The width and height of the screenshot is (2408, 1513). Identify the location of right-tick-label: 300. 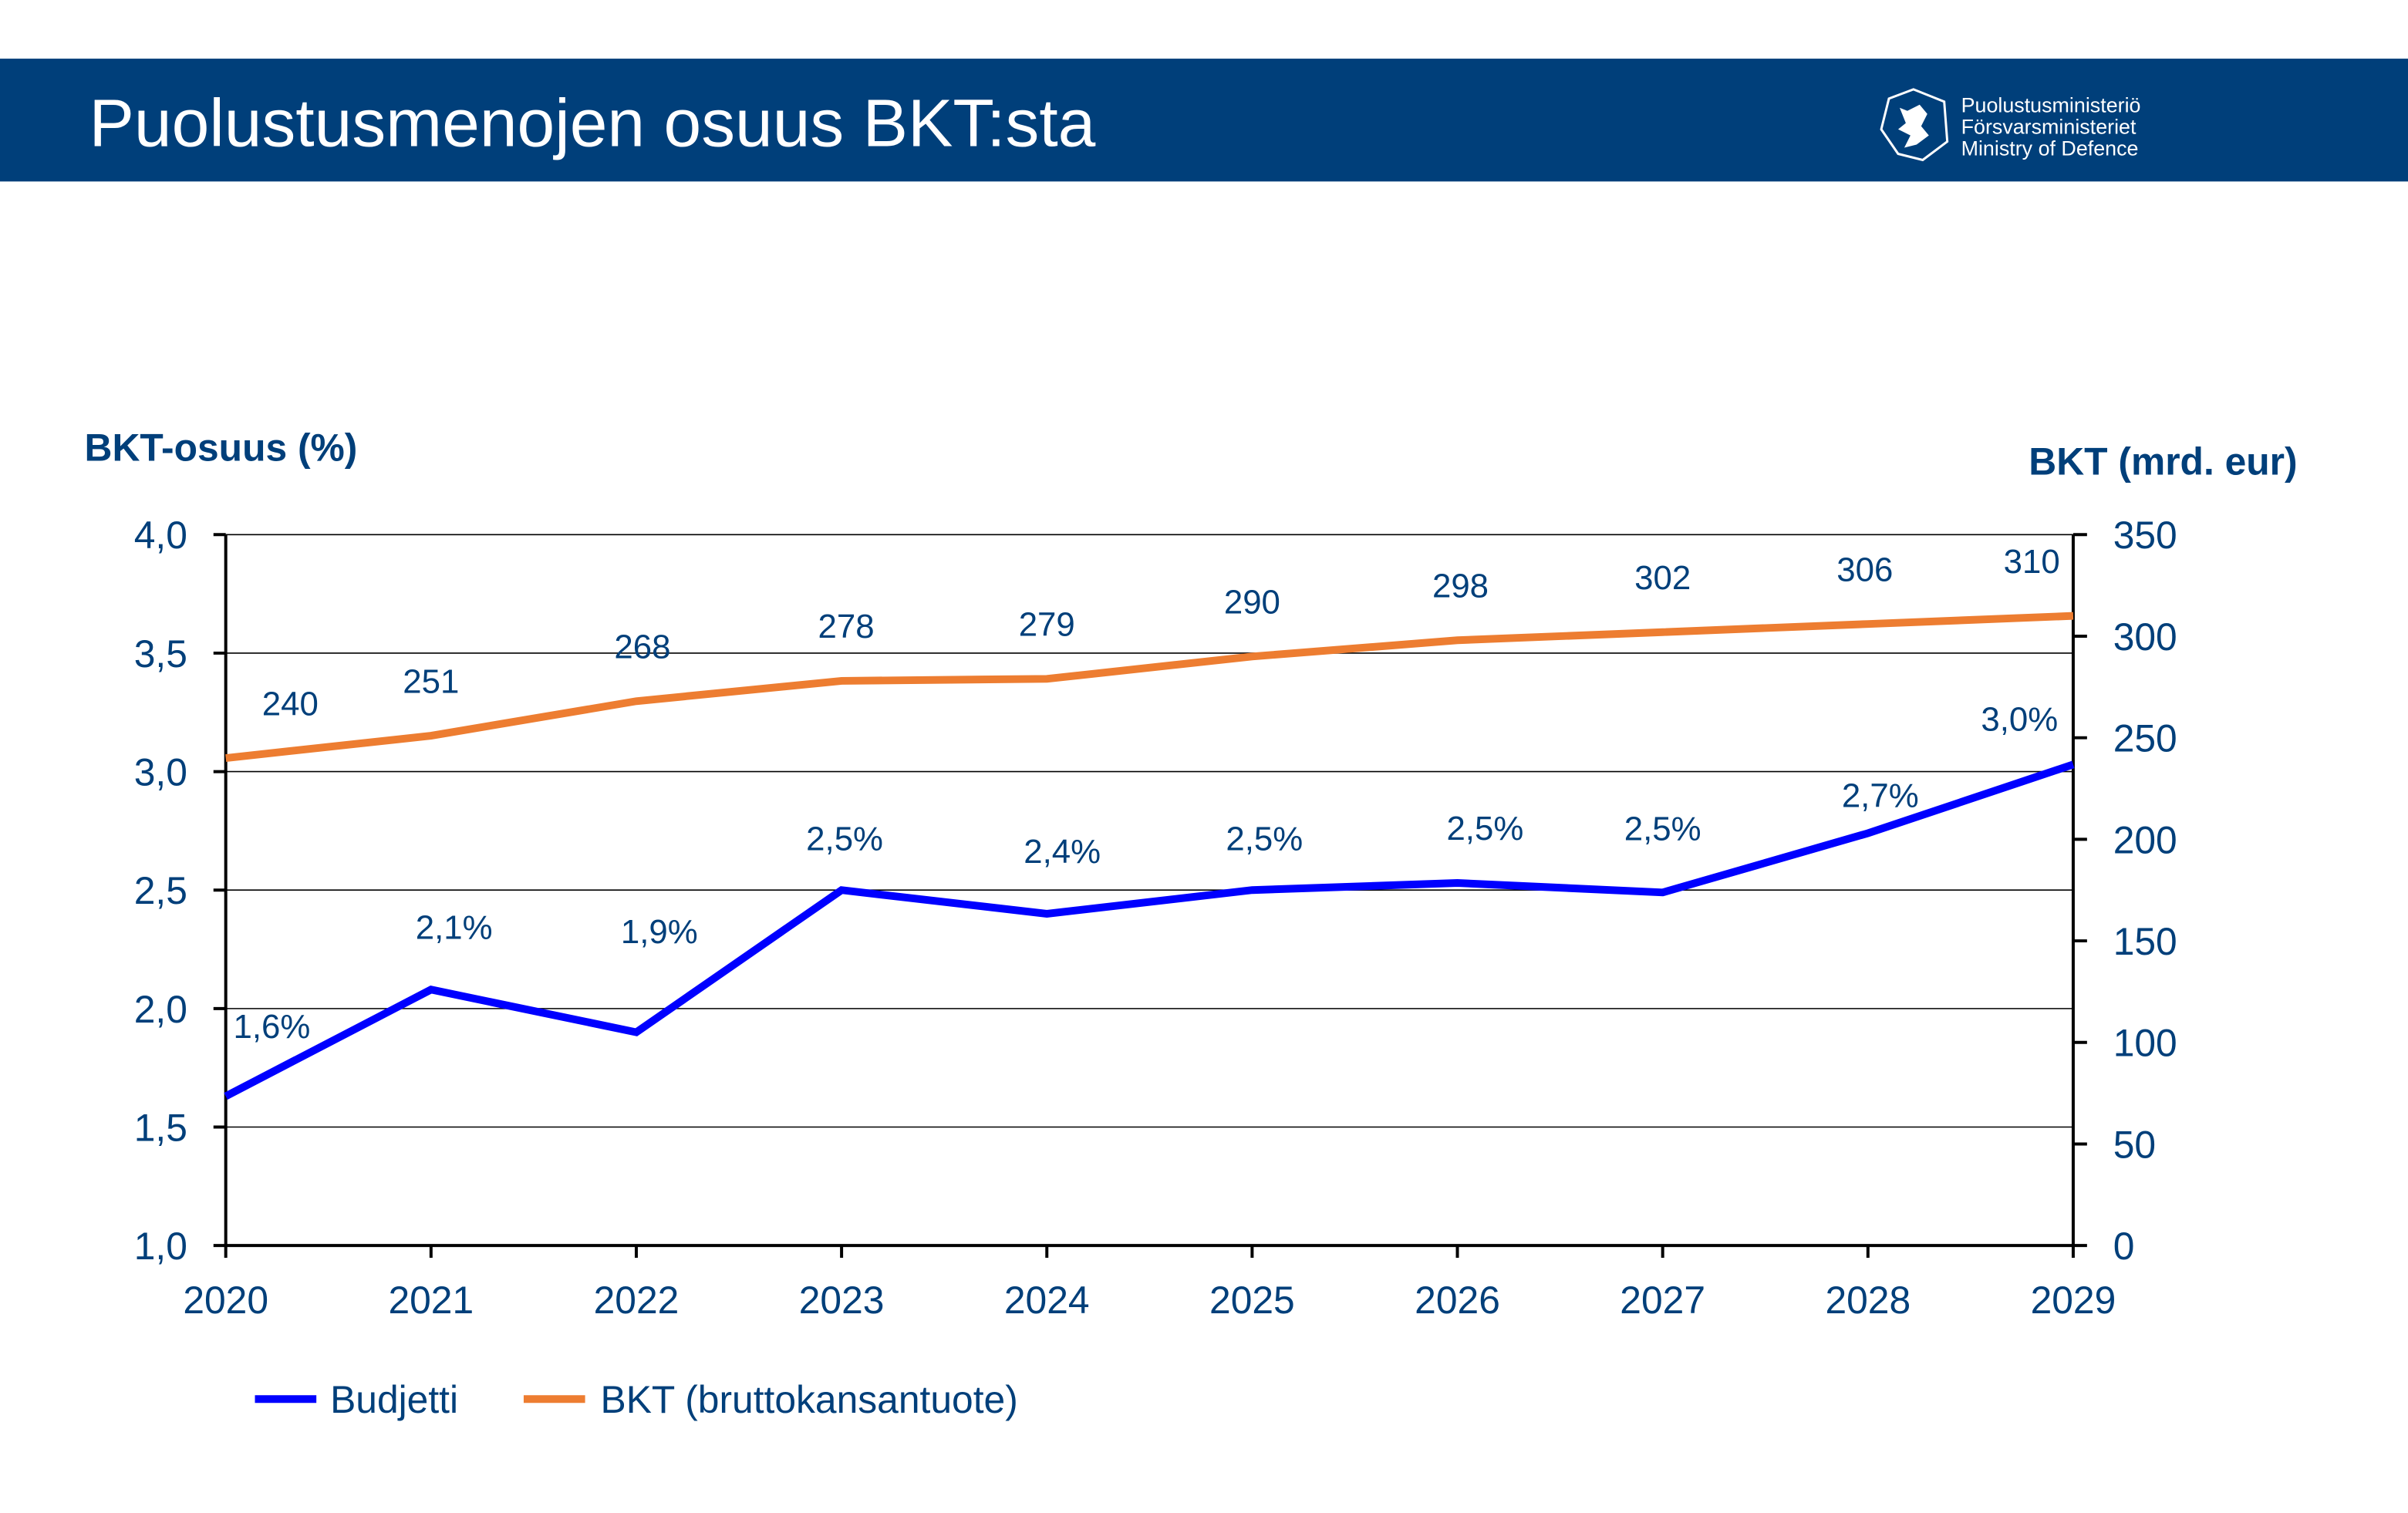
(2145, 637).